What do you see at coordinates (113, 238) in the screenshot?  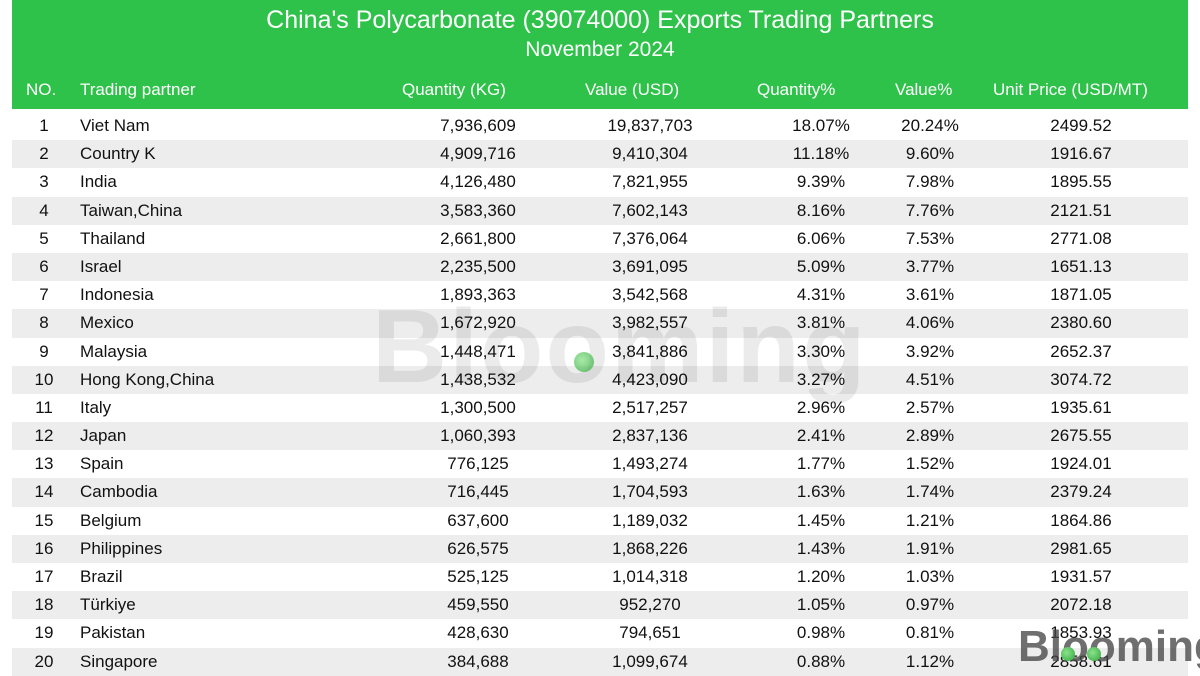 I see `row-partner: Thailand` at bounding box center [113, 238].